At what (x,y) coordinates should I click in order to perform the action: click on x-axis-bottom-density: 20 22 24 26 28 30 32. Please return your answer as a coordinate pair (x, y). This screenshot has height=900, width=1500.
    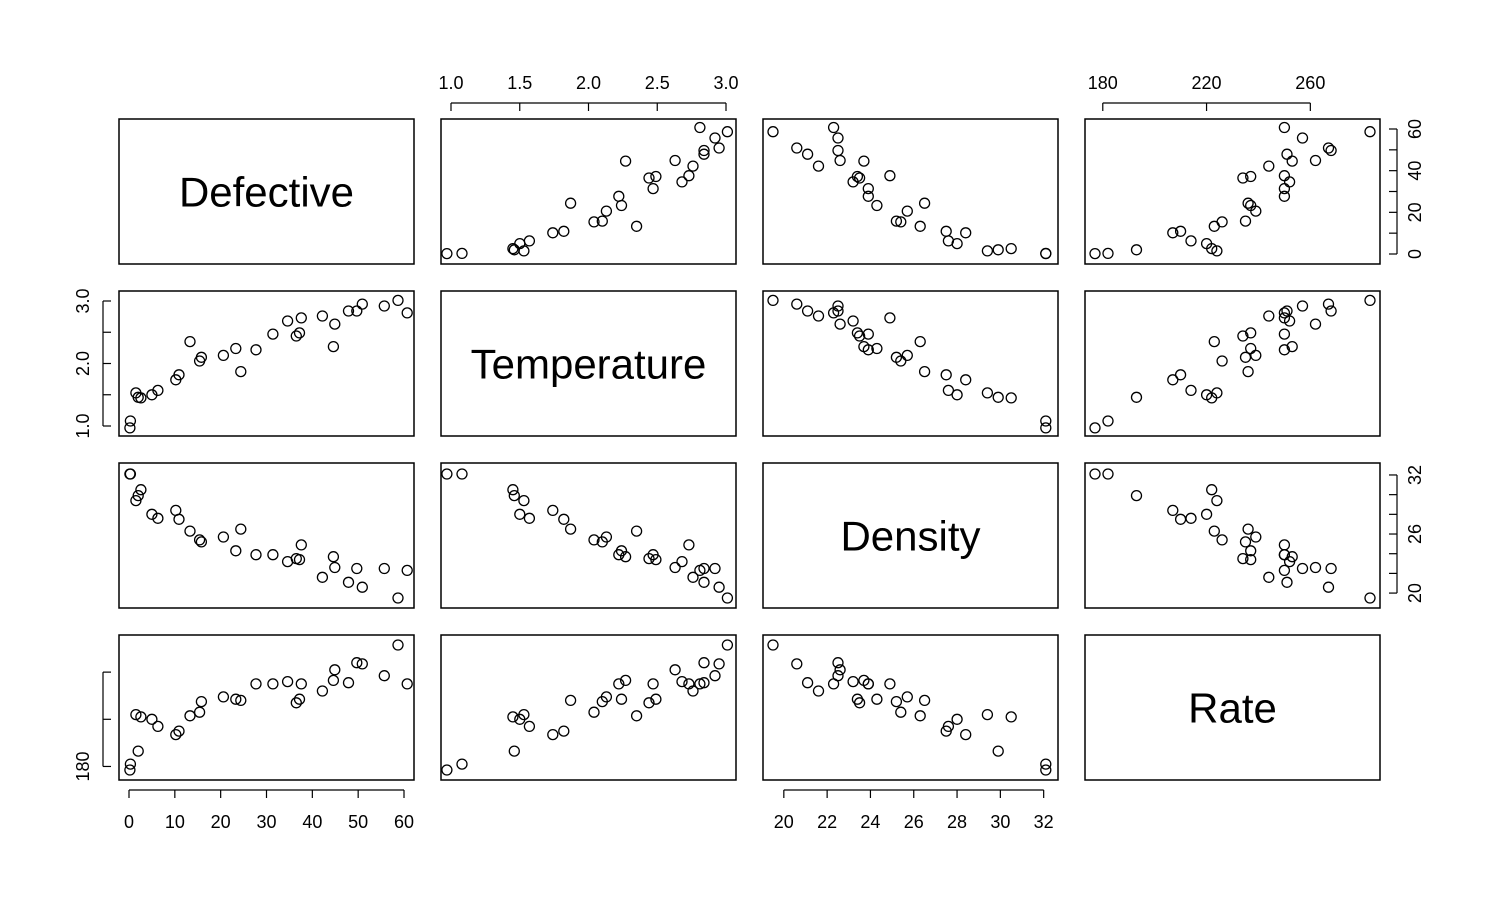
    Looking at the image, I should click on (914, 810).